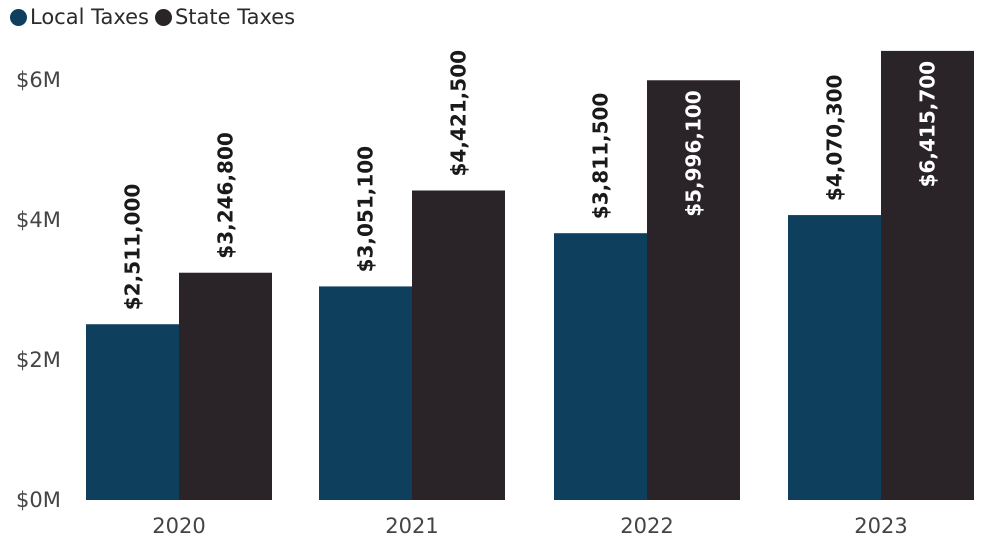 This screenshot has width=982, height=540. Describe the element at coordinates (178, 526) in the screenshot. I see `x-tick-label: 2020` at that location.